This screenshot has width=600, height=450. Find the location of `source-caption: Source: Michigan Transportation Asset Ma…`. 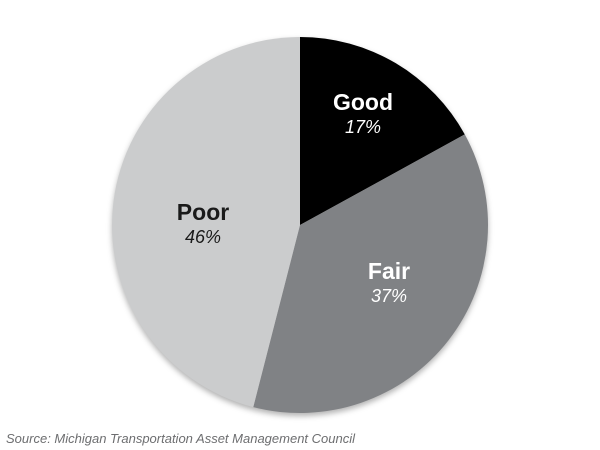

source-caption: Source: Michigan Transportation Asset Ma… is located at coordinates (181, 438).